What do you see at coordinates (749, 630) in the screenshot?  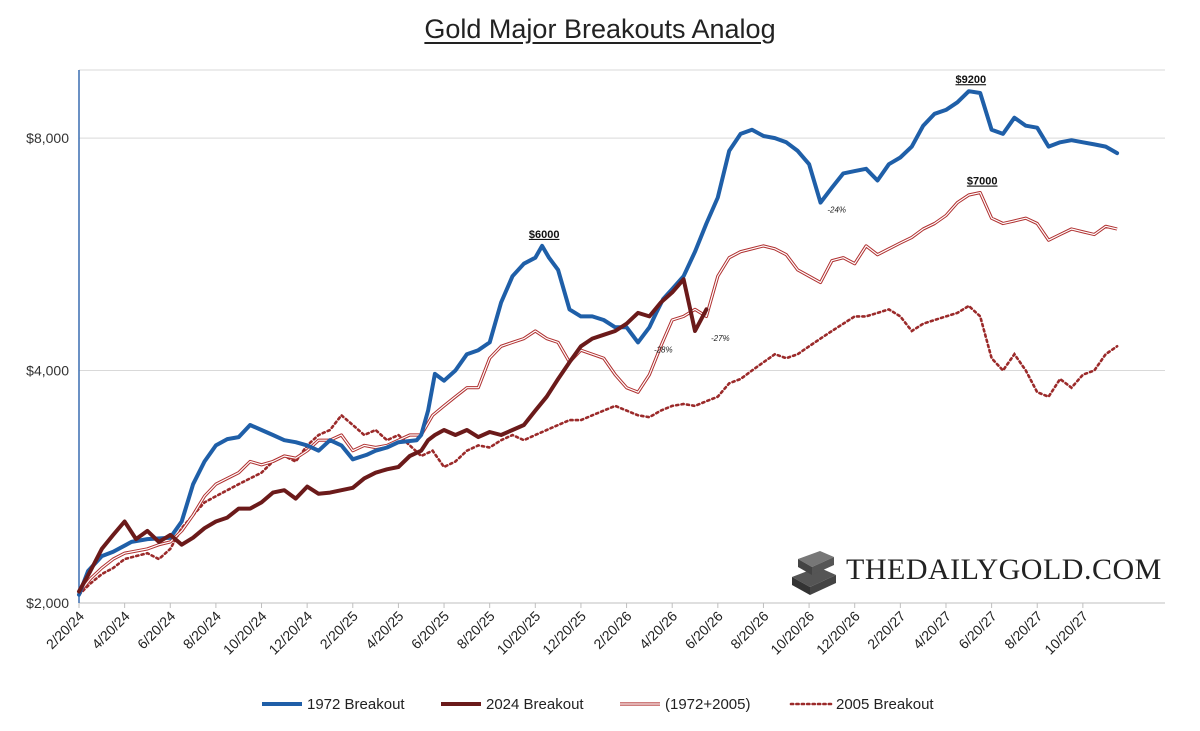 I see `x-tick-label: 8/20/26` at bounding box center [749, 630].